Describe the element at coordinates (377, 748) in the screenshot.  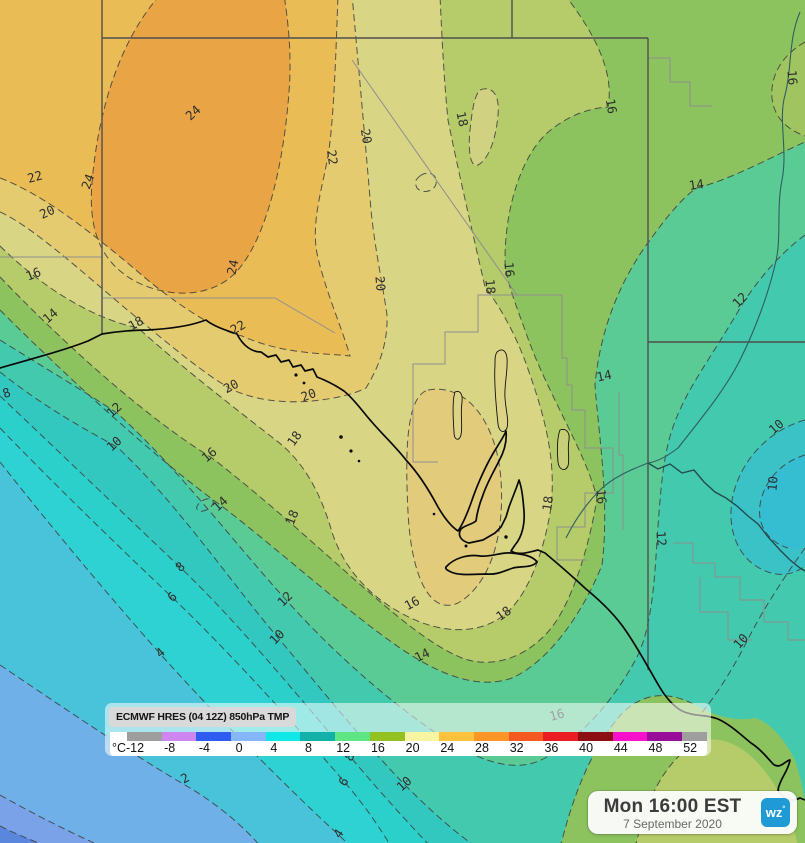
I see `legend-tick: 16` at that location.